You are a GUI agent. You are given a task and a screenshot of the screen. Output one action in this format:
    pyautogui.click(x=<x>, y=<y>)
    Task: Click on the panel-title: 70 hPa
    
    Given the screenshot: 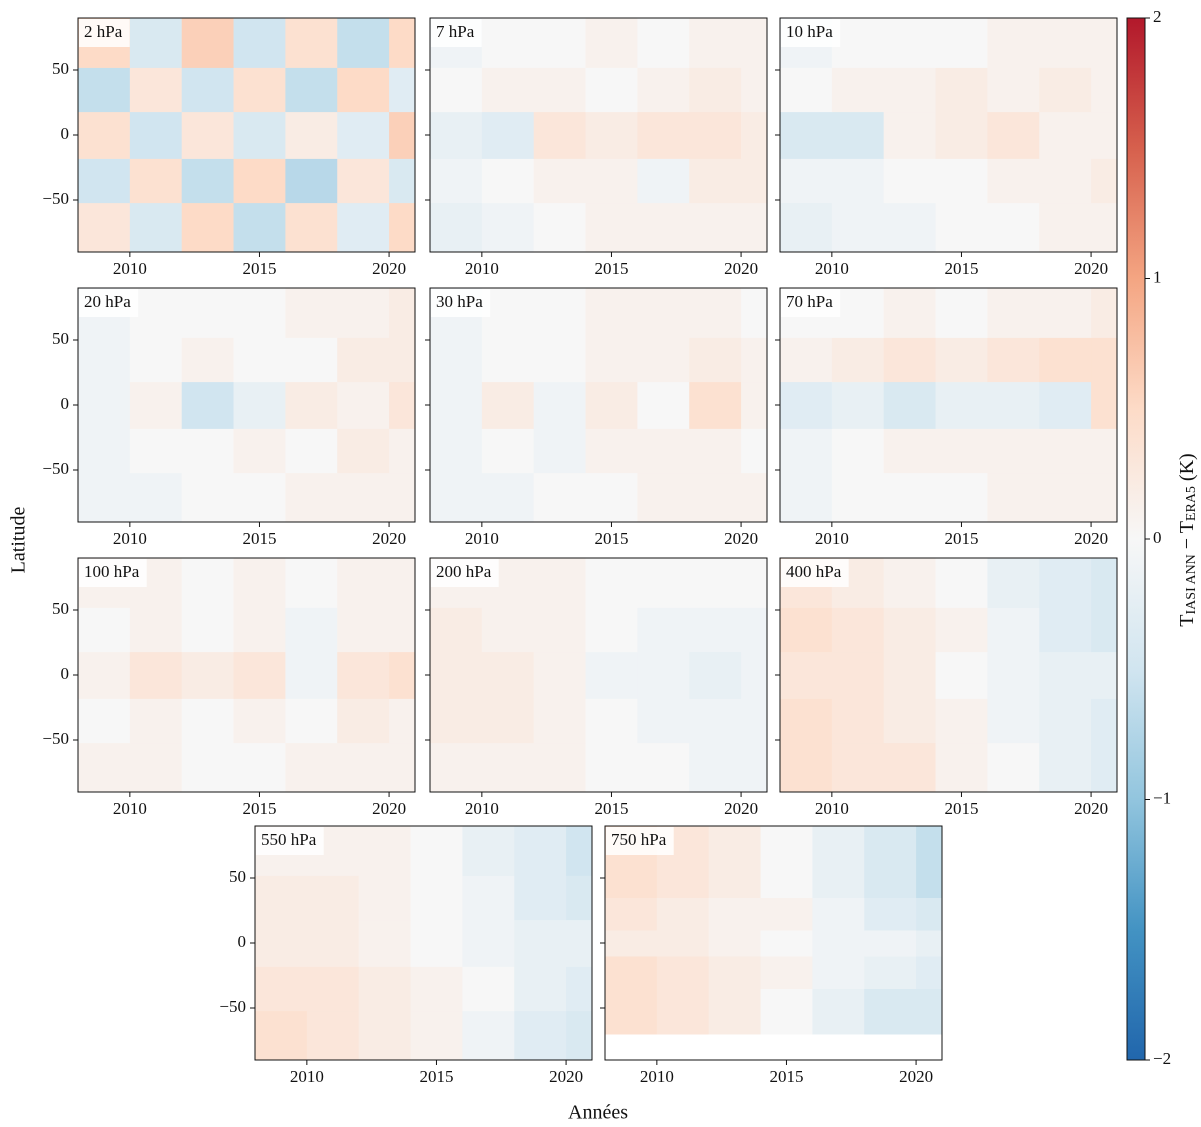 What is the action you would take?
    pyautogui.click(x=809, y=301)
    